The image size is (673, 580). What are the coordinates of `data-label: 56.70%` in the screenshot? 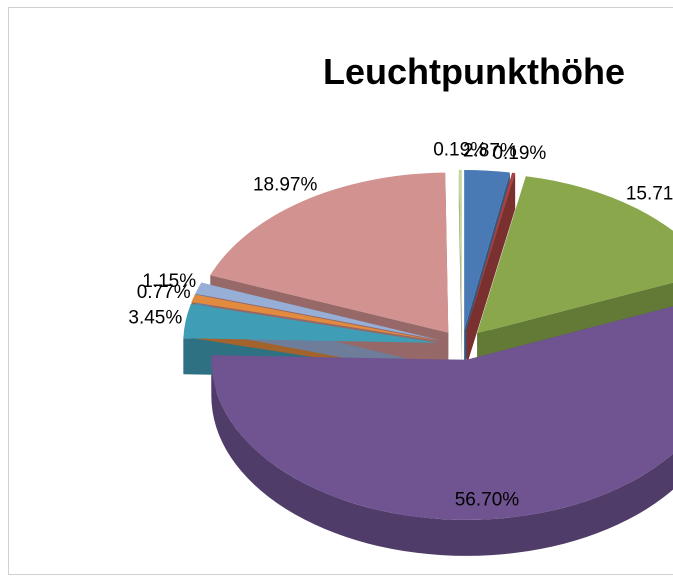 It's located at (487, 500).